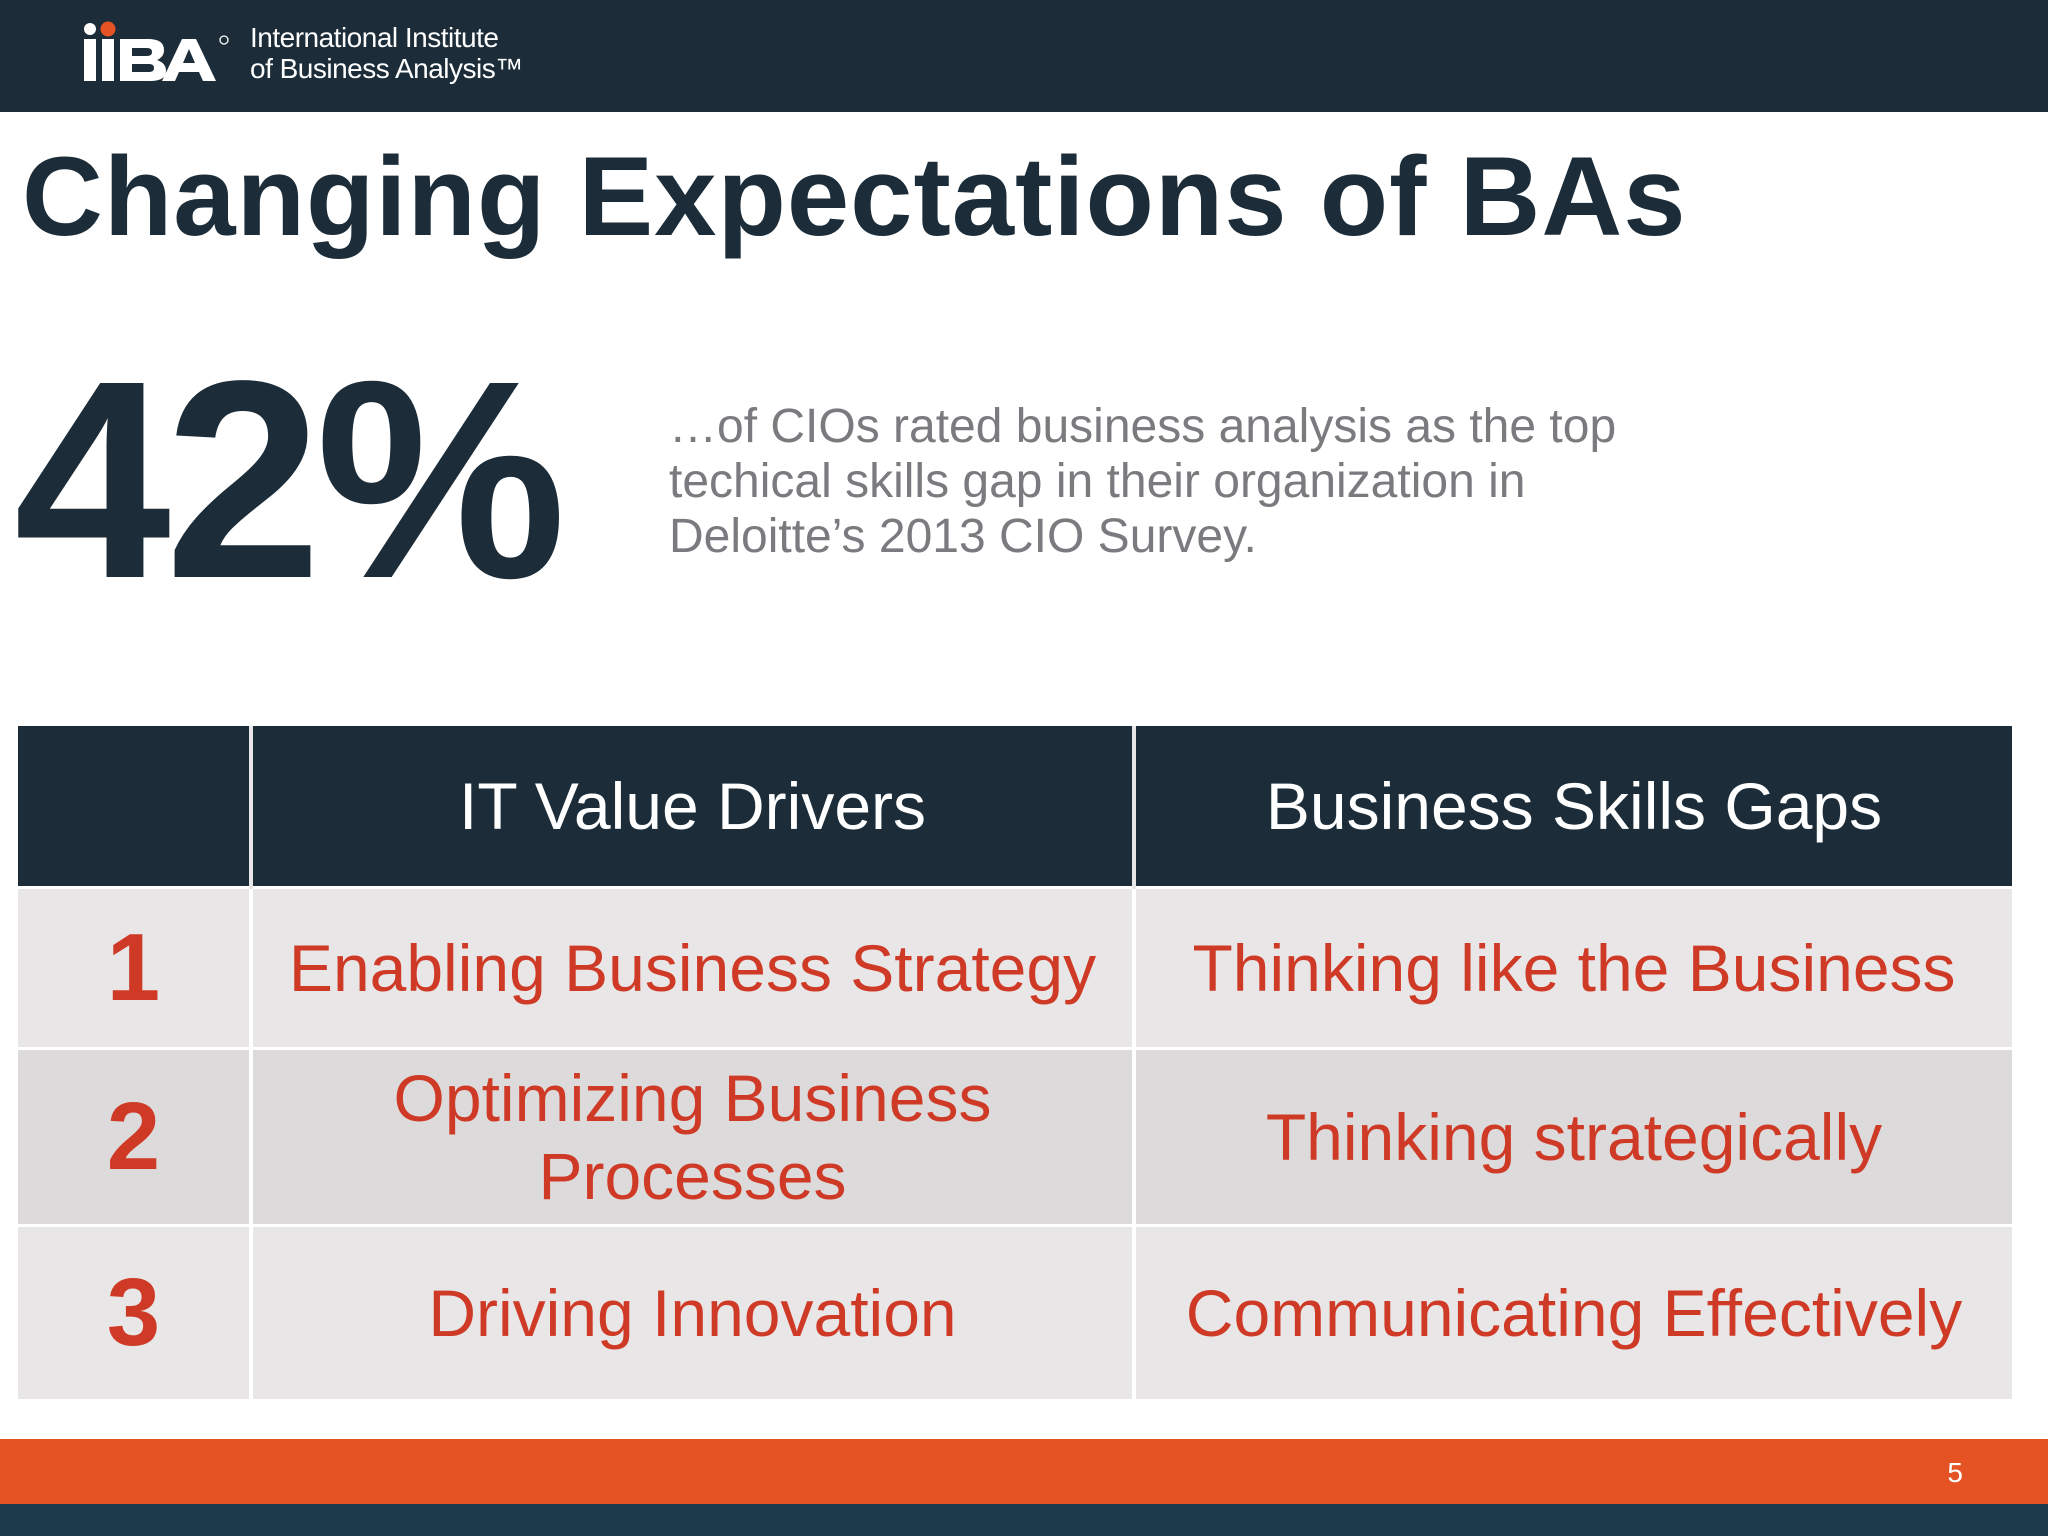 Image resolution: width=2048 pixels, height=1536 pixels. What do you see at coordinates (693, 807) in the screenshot?
I see `header-cell-it-value-drivers: IT Value Drivers` at bounding box center [693, 807].